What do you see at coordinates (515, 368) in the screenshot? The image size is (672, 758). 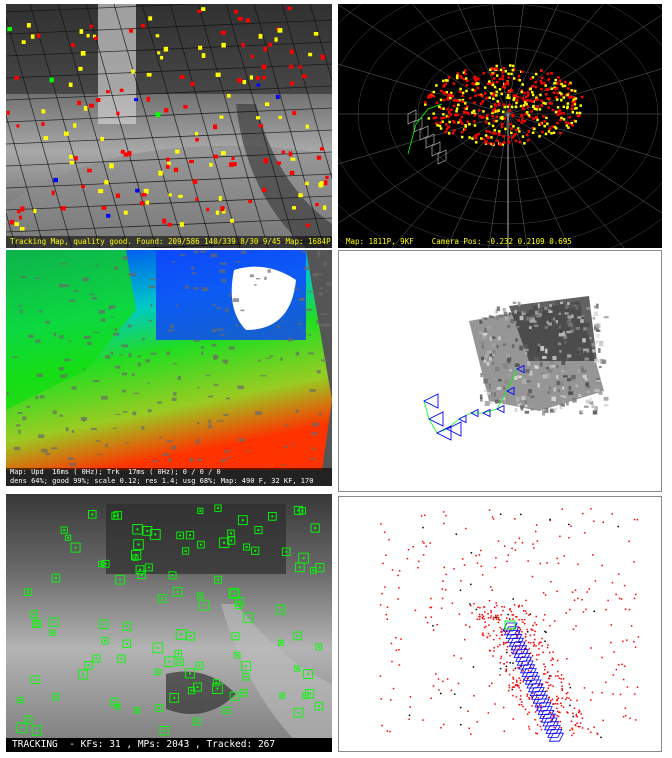 I see `dense-map-canvas` at bounding box center [515, 368].